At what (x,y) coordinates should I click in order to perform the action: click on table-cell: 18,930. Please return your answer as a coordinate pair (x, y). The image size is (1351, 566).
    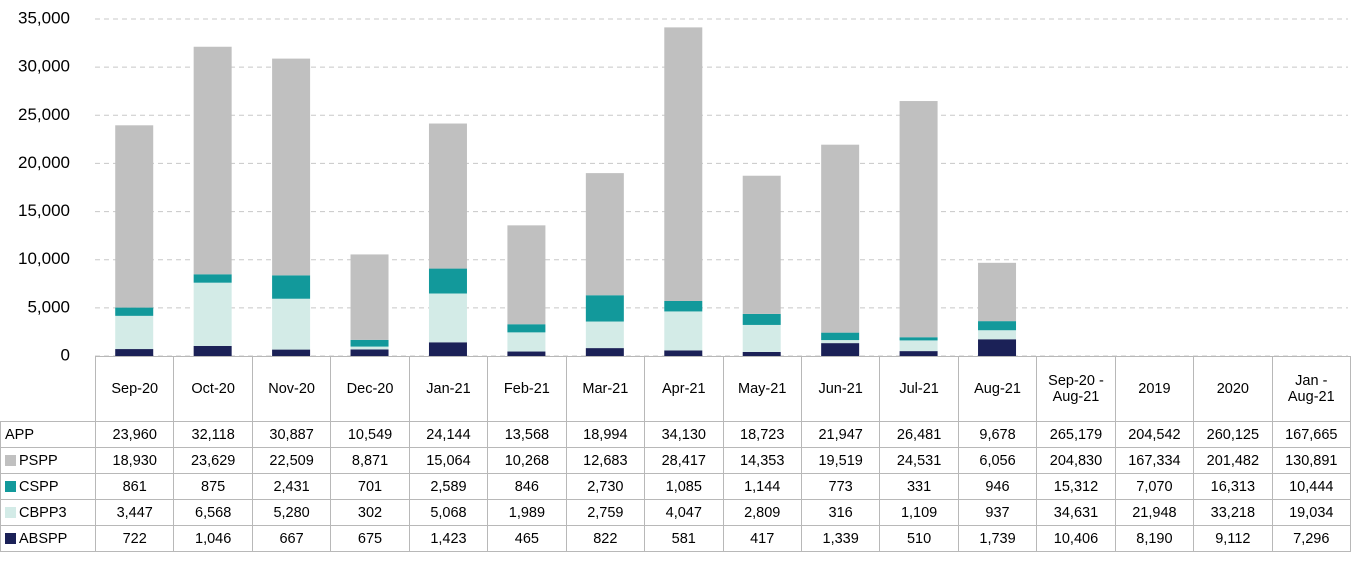
    Looking at the image, I should click on (134, 460).